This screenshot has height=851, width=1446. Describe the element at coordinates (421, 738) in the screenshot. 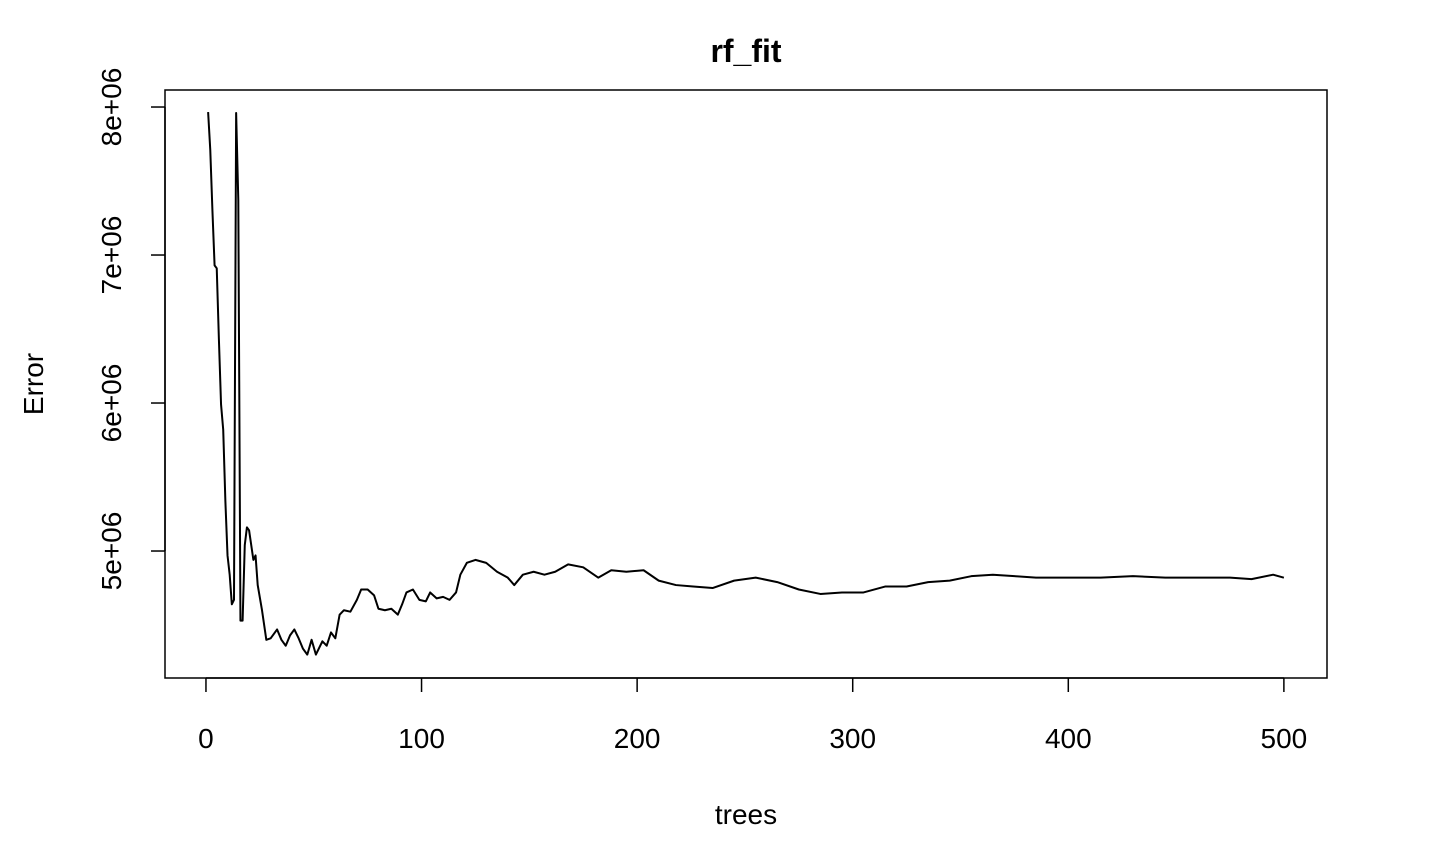

I see `x-tick-label: 100` at that location.